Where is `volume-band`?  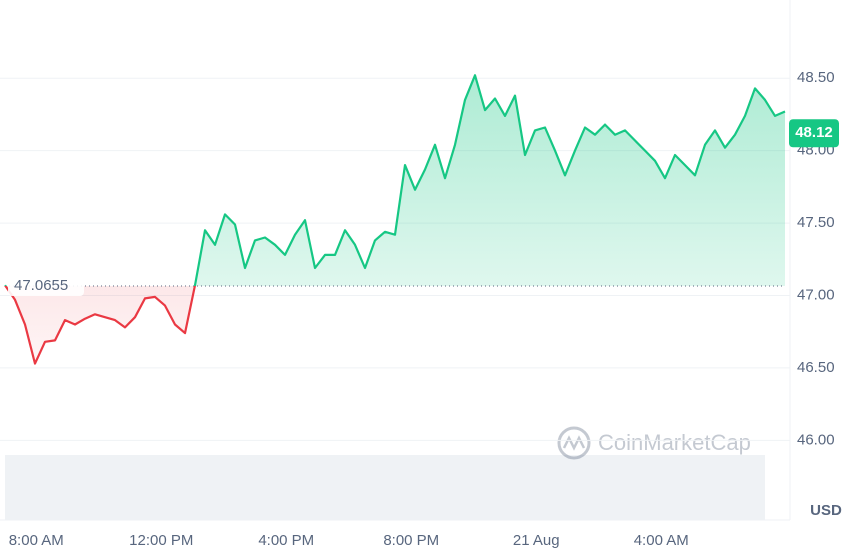 volume-band is located at coordinates (385, 487).